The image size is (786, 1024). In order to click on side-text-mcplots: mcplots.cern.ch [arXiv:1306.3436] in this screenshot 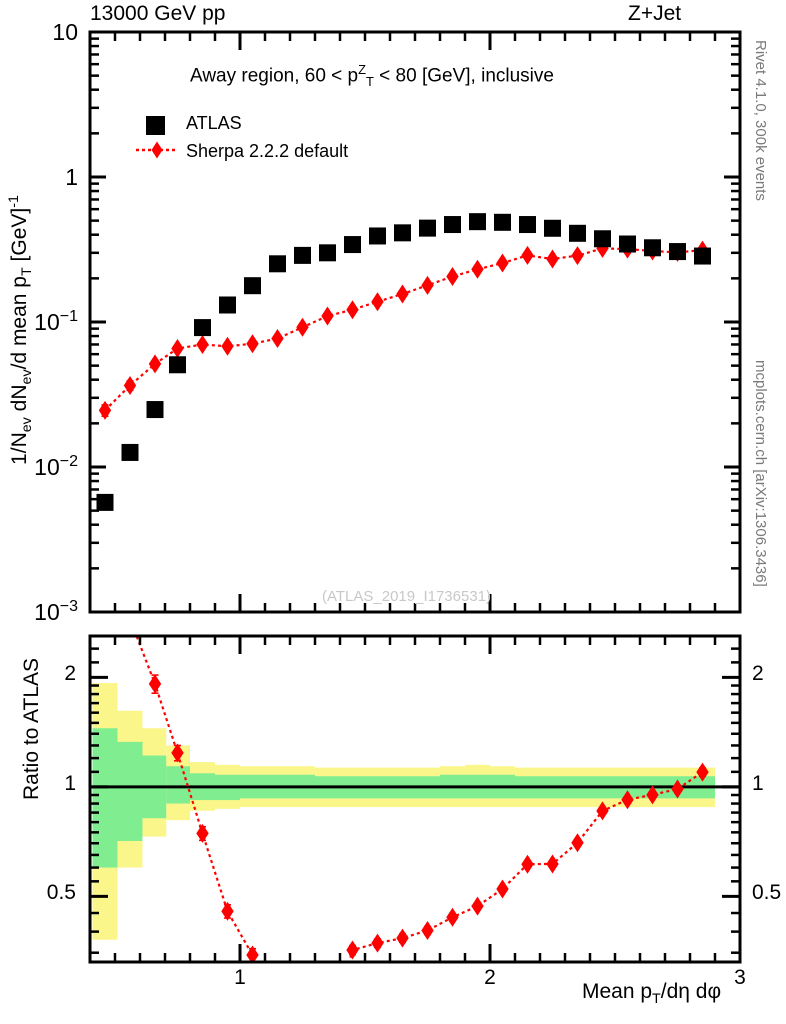, I will do `click(760, 473)`.